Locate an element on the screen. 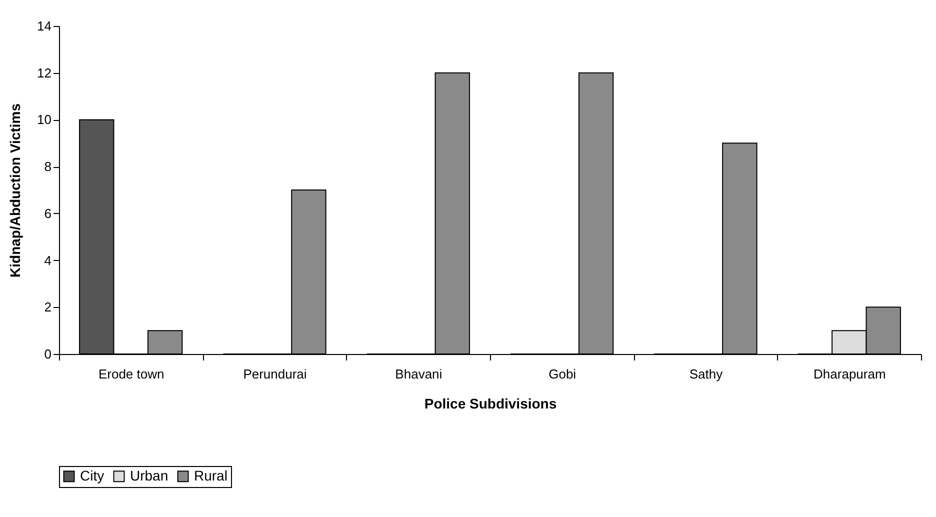  legend-label: Rural is located at coordinates (211, 475).